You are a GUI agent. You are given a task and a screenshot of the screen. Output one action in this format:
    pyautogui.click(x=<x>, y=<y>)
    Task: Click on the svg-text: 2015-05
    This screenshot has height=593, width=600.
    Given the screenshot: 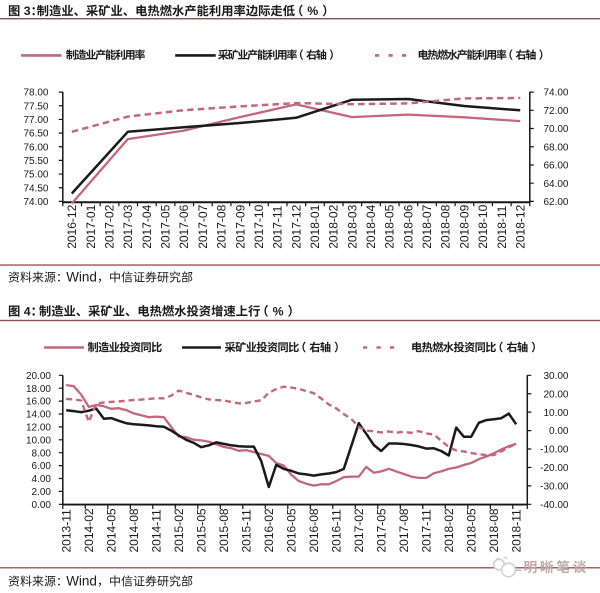 What is the action you would take?
    pyautogui.click(x=202, y=530)
    